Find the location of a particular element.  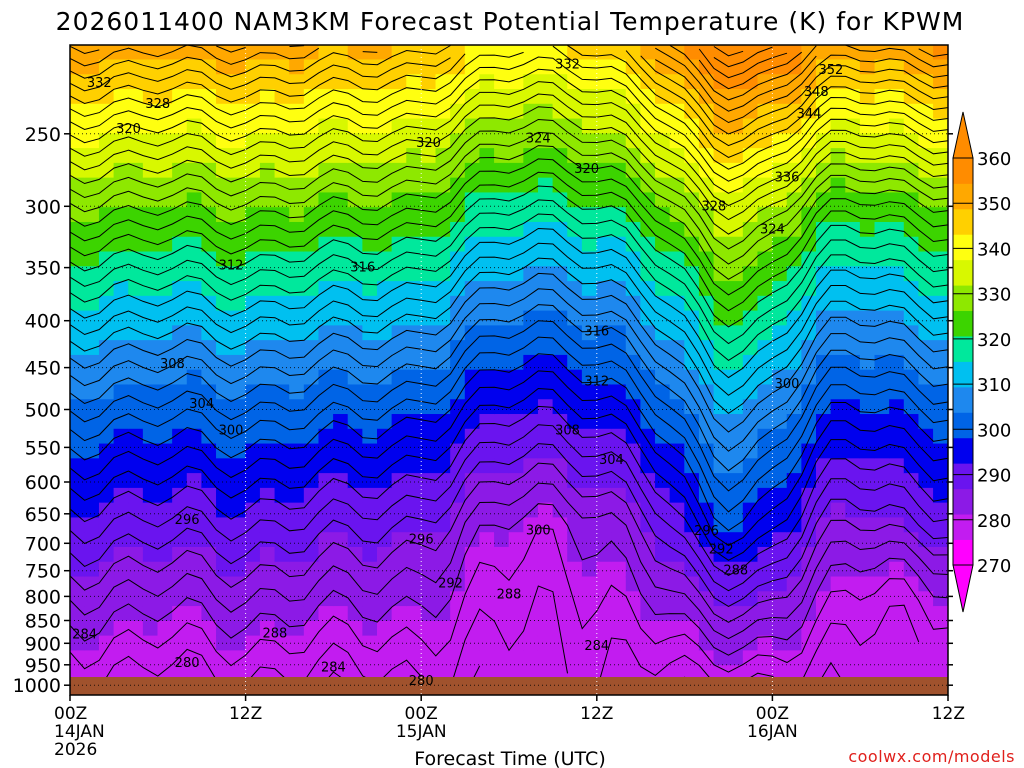

y-tick-label: 250 is located at coordinates (43, 135).